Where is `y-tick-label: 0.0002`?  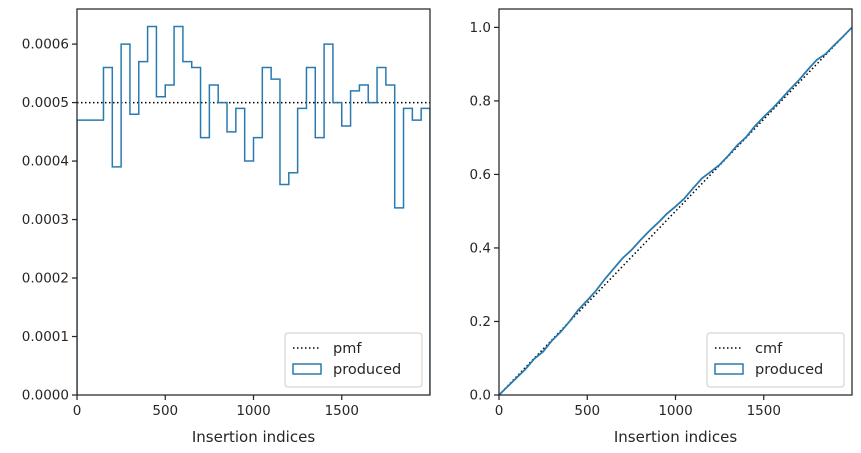 y-tick-label: 0.0002 is located at coordinates (45, 279).